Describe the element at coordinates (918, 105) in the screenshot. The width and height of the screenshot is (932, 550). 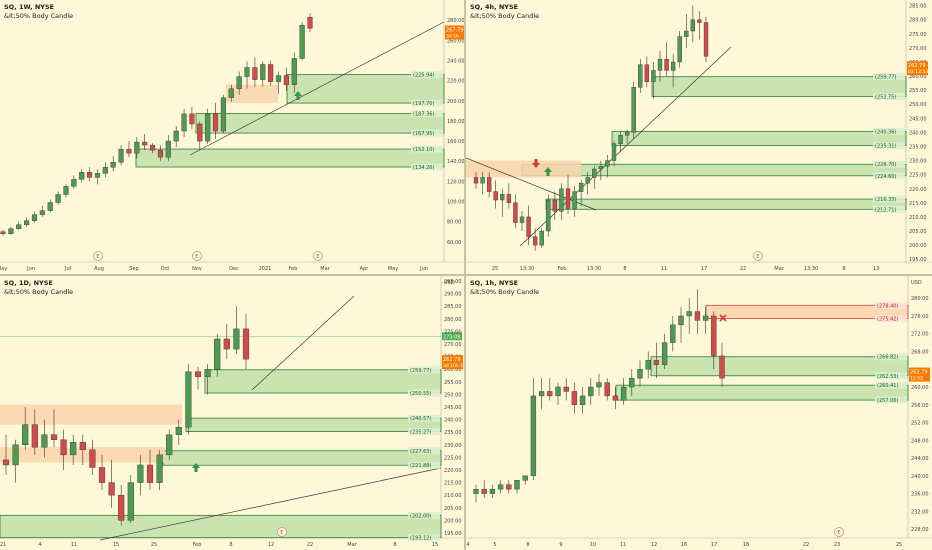
I see `price-tick-label: 250.00` at that location.